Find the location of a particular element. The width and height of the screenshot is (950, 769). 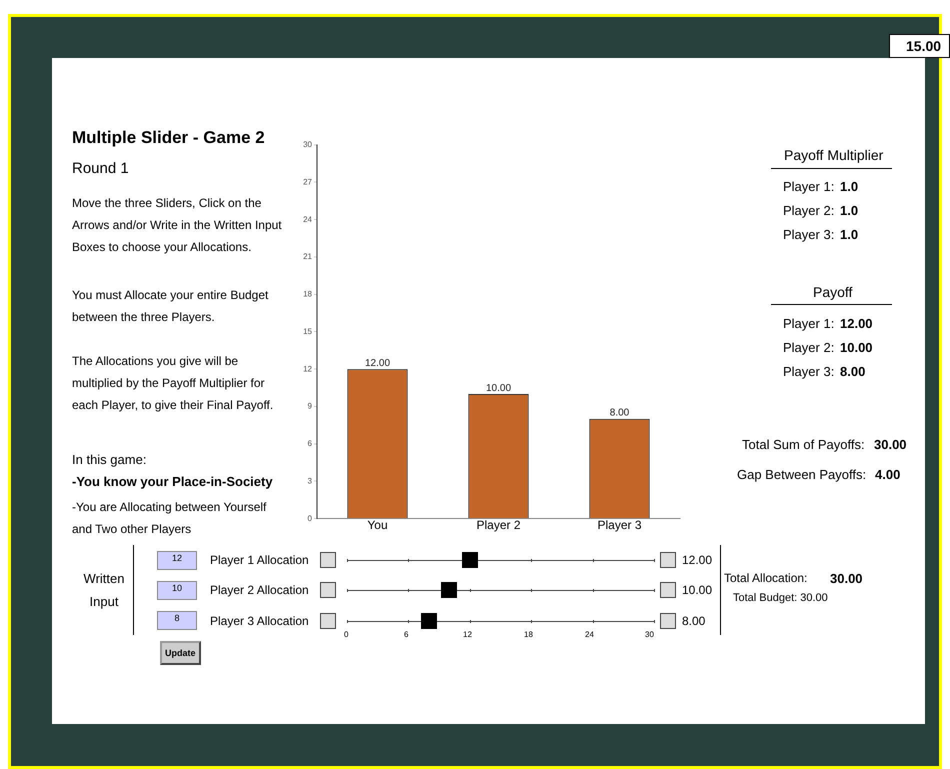

text: The Allocations you give will be multiplied by the Payoff Multiplier for each Player, to give their Final Payoff. is located at coordinates (173, 383).